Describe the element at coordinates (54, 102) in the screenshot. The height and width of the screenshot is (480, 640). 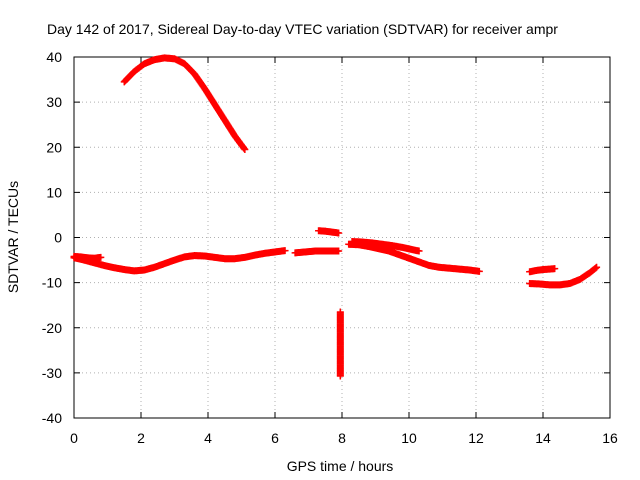
I see `y-tick-label: 30` at that location.